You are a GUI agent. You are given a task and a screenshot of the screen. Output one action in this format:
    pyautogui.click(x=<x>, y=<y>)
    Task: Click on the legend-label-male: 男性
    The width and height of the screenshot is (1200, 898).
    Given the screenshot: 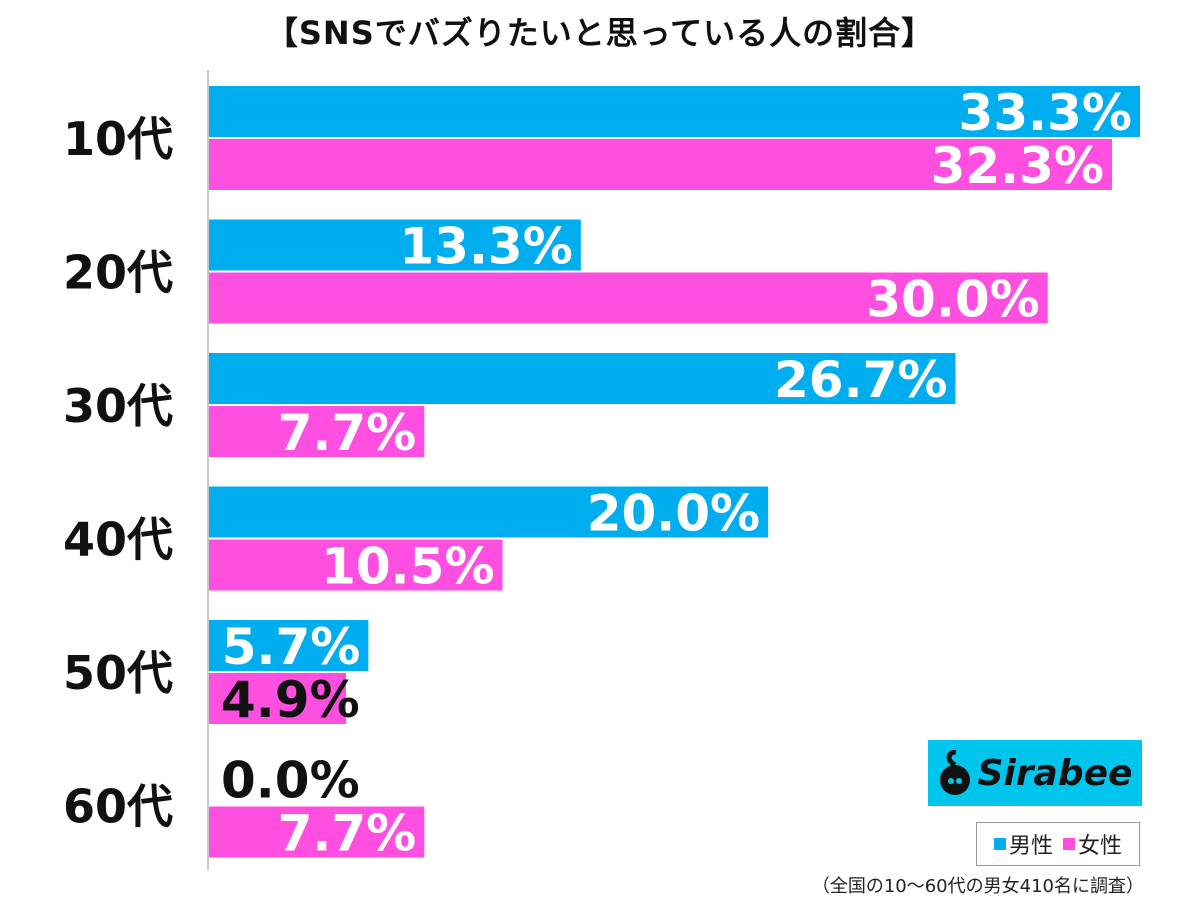 What is the action you would take?
    pyautogui.click(x=1030, y=846)
    